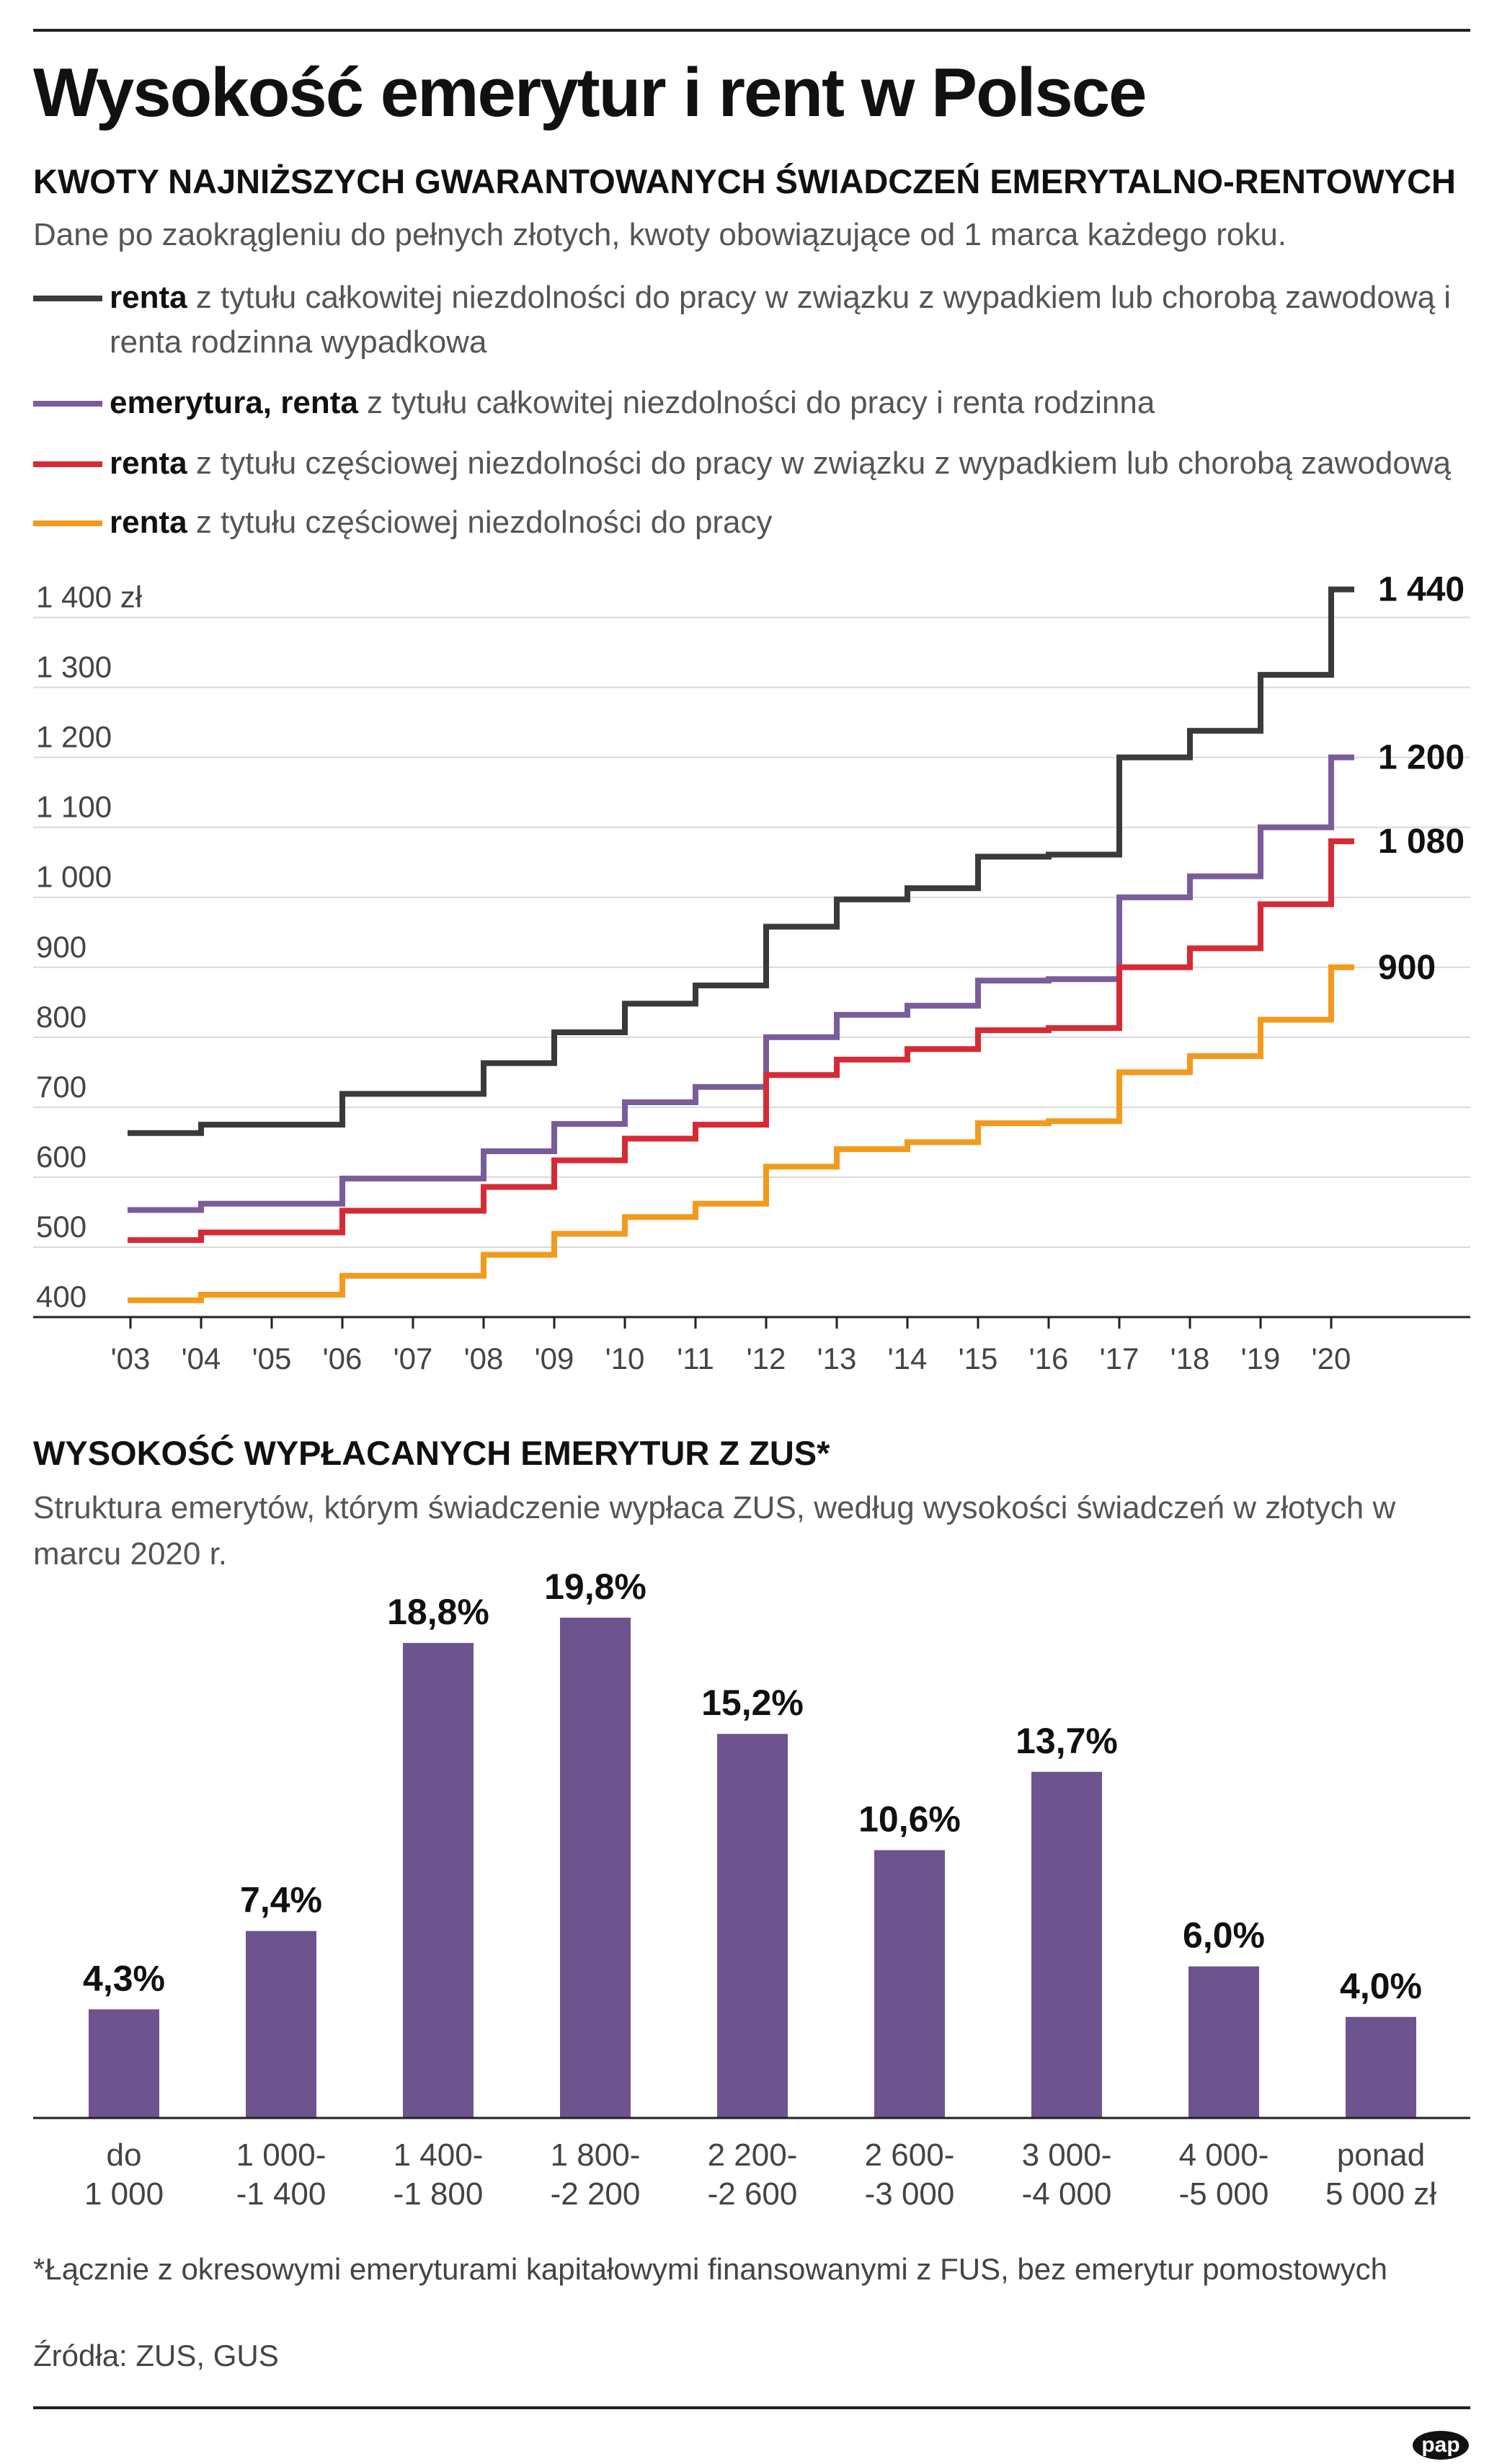 This screenshot has height=2464, width=1502. Describe the element at coordinates (61, 1157) in the screenshot. I see `y-tick-label: 600` at that location.